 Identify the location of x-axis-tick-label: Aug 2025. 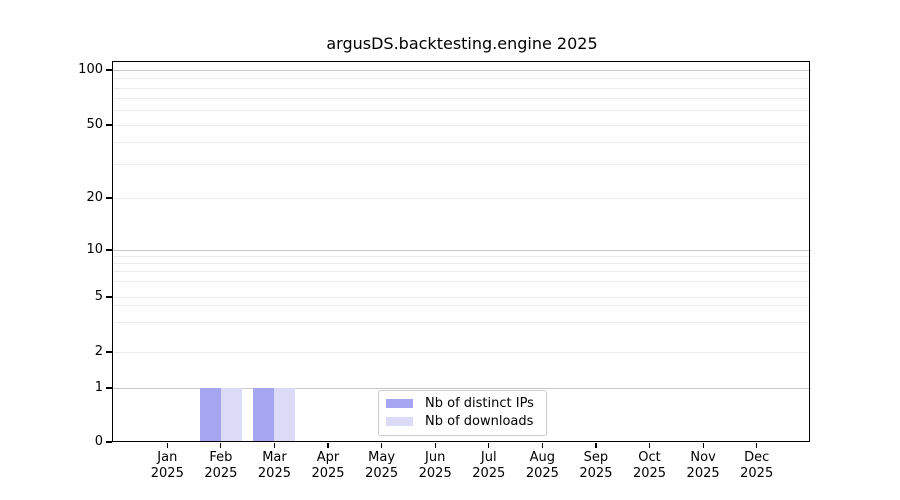
(542, 466).